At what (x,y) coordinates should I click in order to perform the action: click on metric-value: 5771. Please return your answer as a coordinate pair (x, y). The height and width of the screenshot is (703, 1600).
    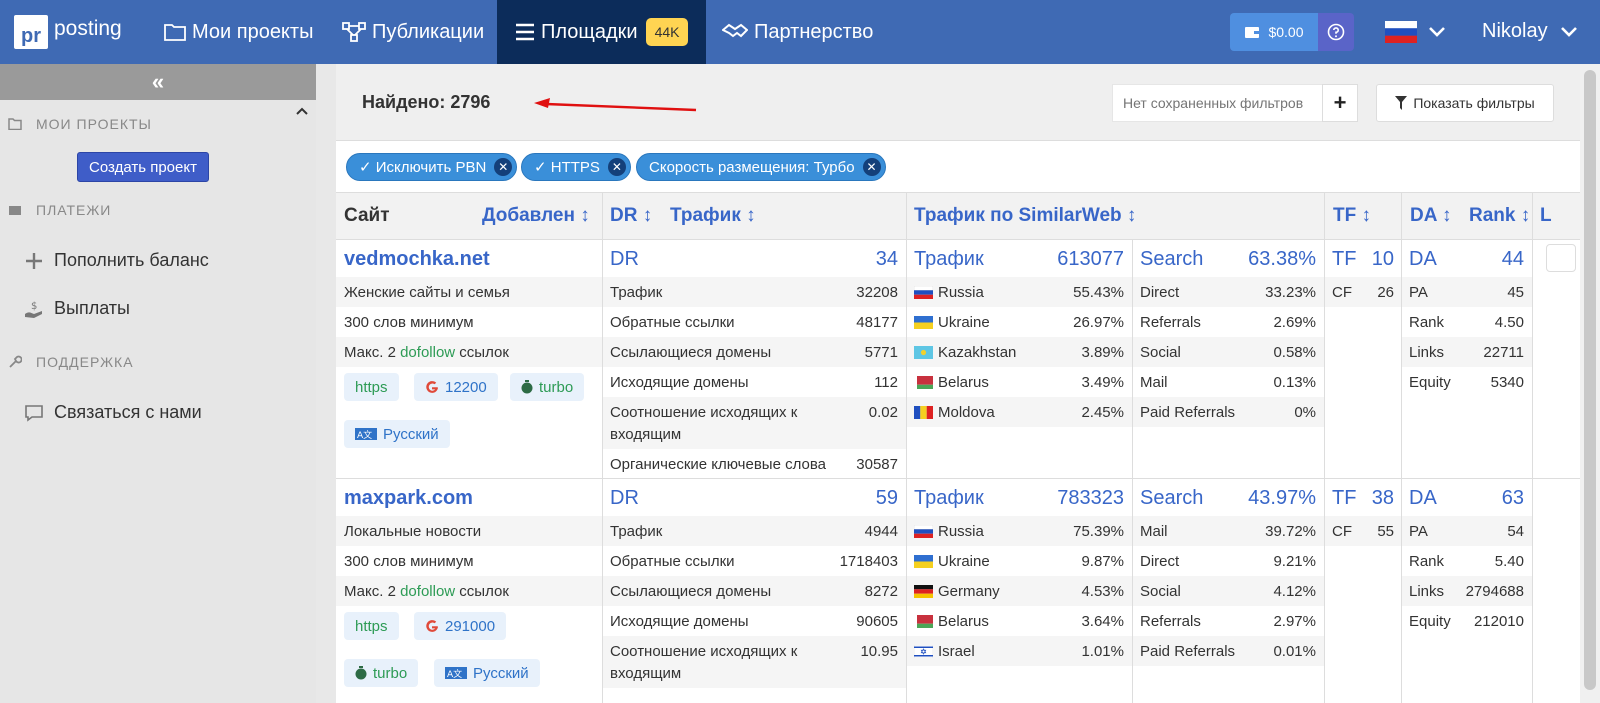
    Looking at the image, I should click on (881, 352).